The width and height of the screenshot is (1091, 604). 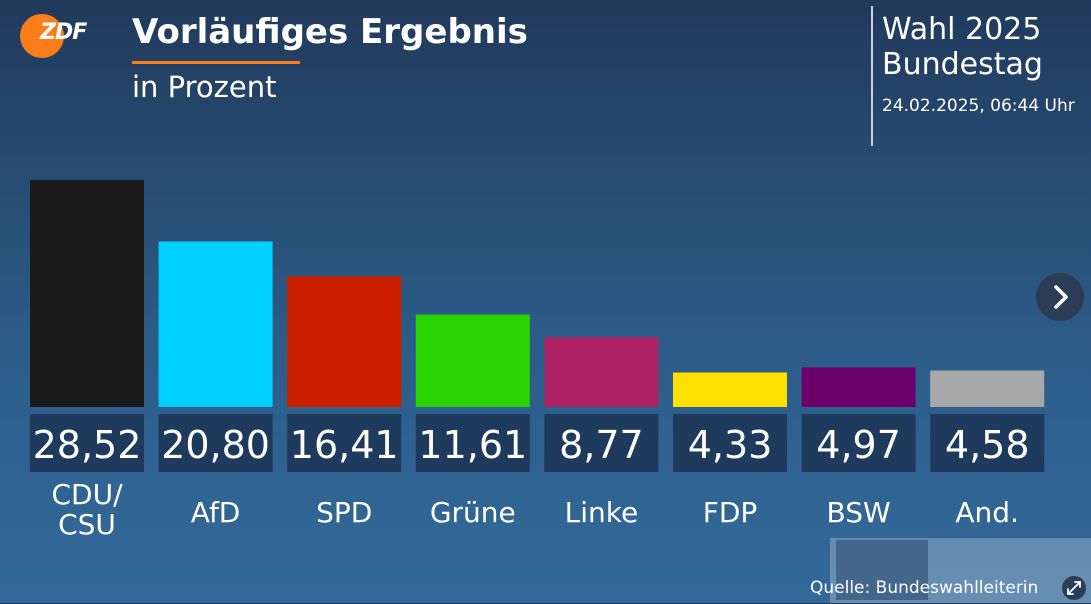 What do you see at coordinates (962, 29) in the screenshot?
I see `election-year: Wahl 2025` at bounding box center [962, 29].